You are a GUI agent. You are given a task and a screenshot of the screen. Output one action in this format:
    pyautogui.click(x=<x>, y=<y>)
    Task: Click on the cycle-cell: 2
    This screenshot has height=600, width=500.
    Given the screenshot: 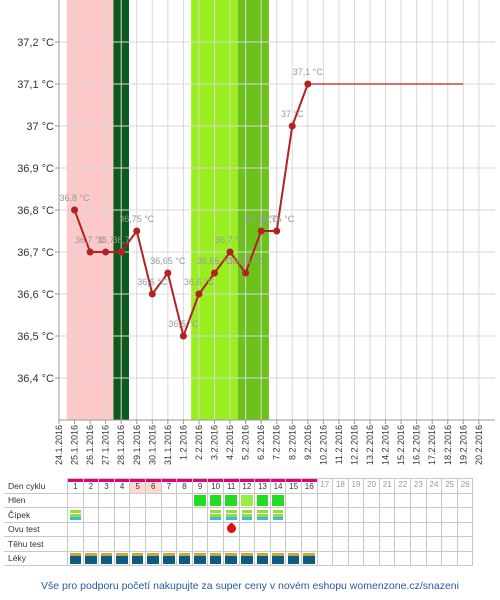 What is the action you would take?
    pyautogui.click(x=91, y=486)
    